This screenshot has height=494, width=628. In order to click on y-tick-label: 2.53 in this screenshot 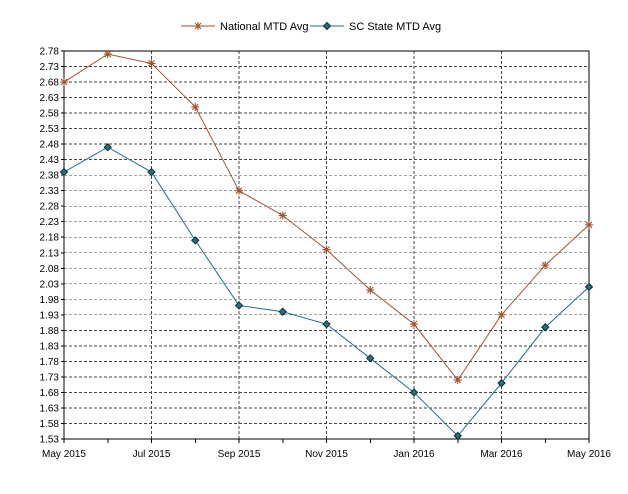, I will do `click(50, 129)`.